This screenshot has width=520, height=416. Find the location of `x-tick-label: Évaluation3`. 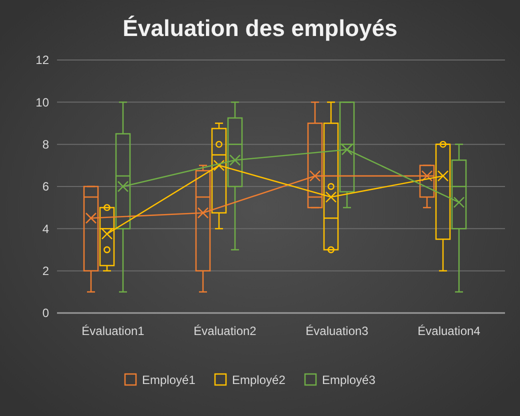

x-tick-label: Évaluation3 is located at coordinates (337, 331).